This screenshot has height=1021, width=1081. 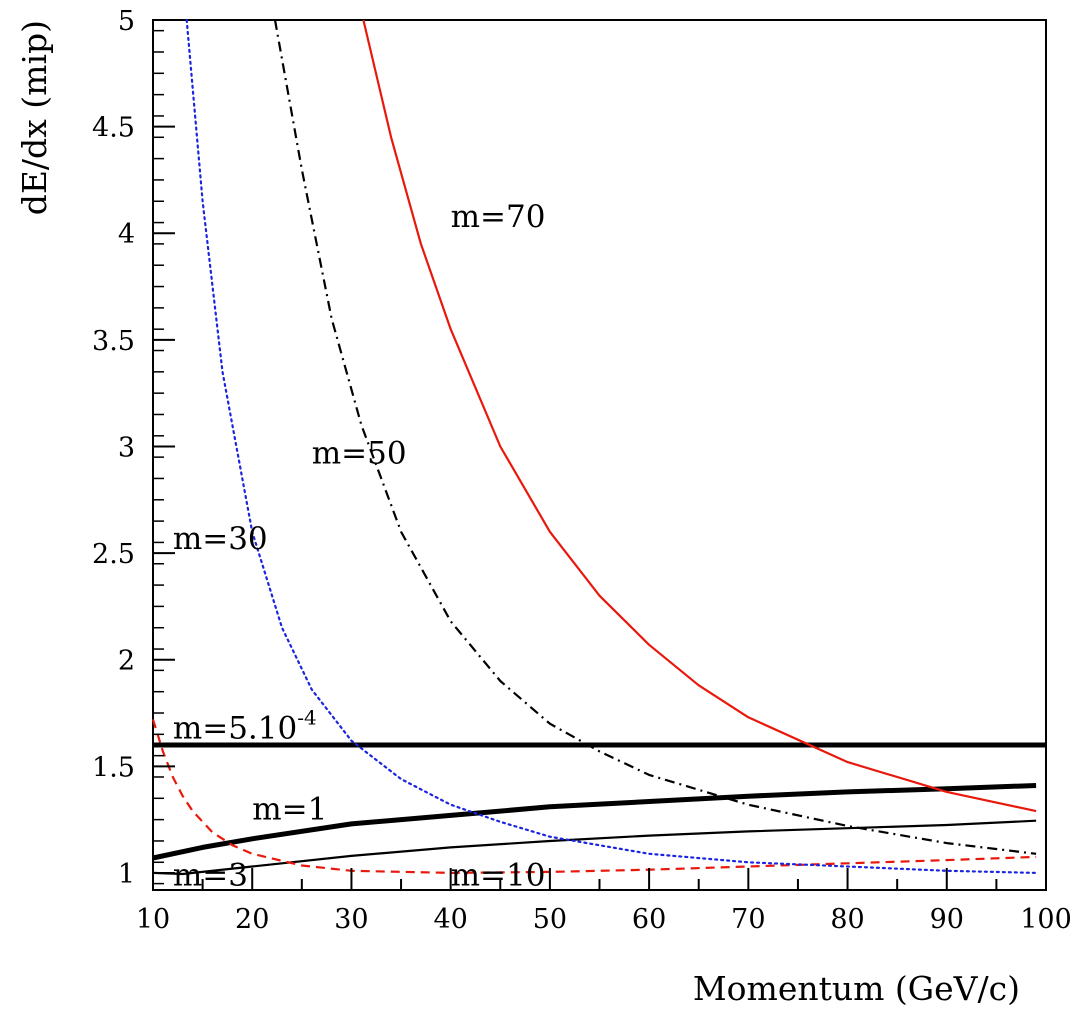 What do you see at coordinates (220, 539) in the screenshot?
I see `curve-label: m=30` at bounding box center [220, 539].